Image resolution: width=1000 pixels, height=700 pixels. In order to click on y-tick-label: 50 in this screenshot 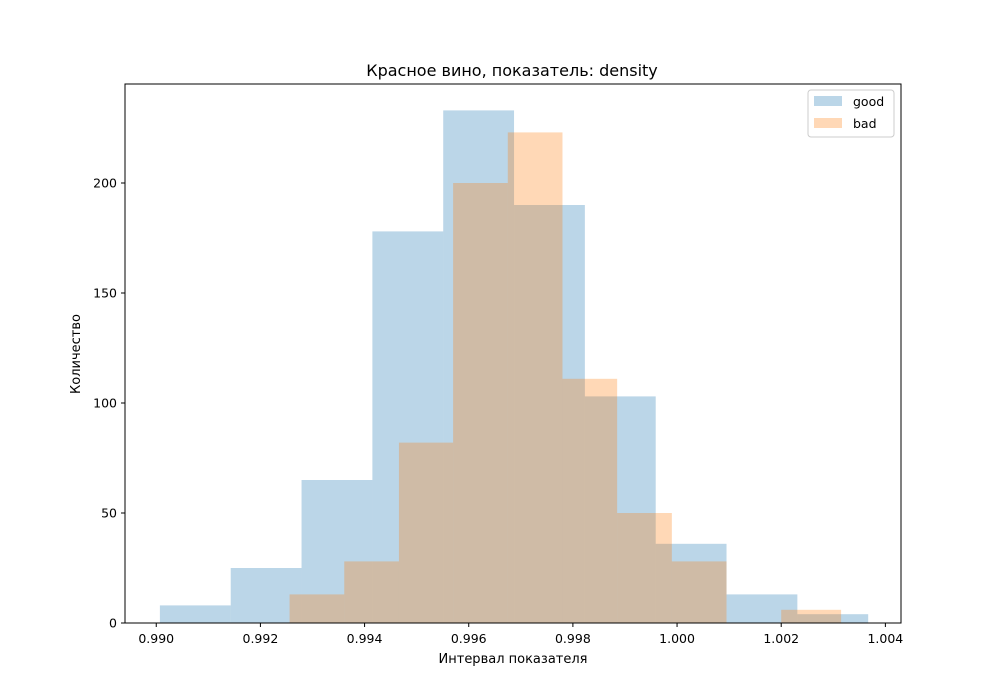, I will do `click(109, 513)`.